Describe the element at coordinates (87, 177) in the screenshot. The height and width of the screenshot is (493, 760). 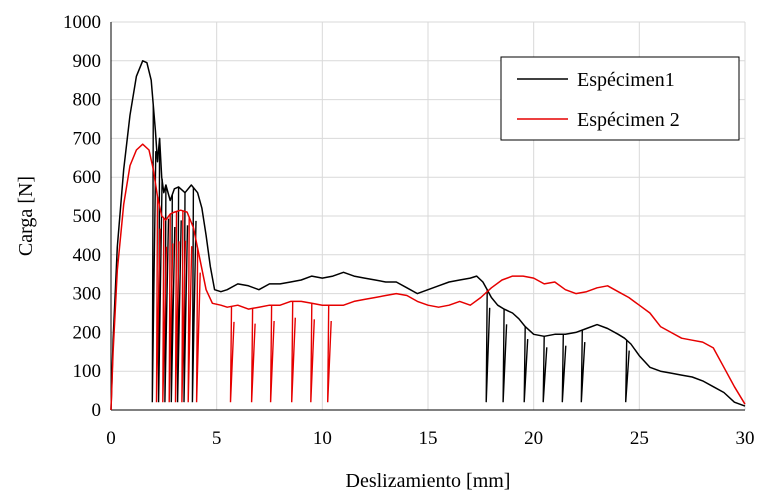
I see `y-tick-label: 600` at that location.